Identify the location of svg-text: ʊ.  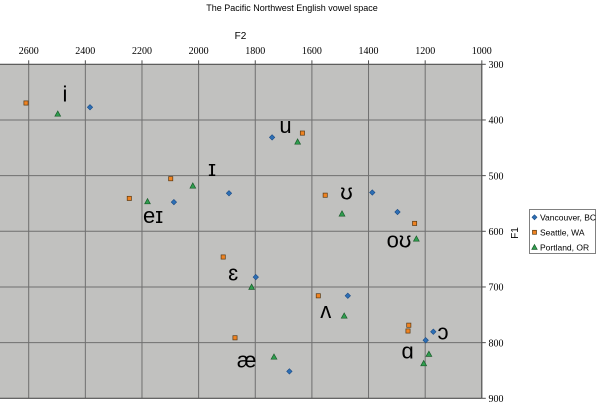
(346, 191).